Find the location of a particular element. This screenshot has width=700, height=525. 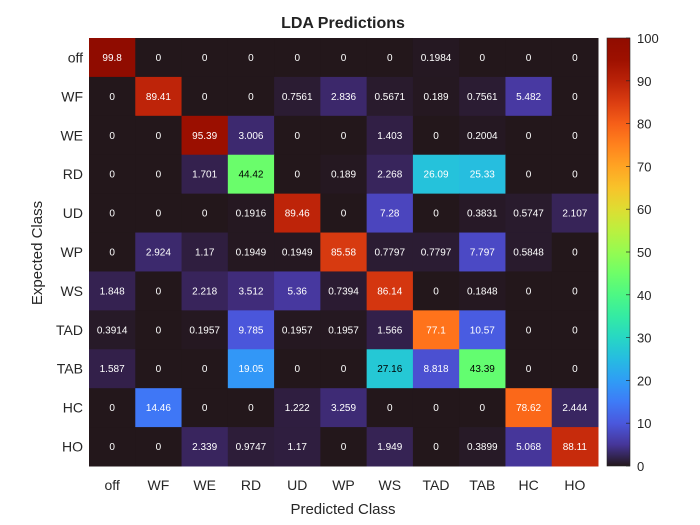

cell-value-label: 85.58 is located at coordinates (343, 253).